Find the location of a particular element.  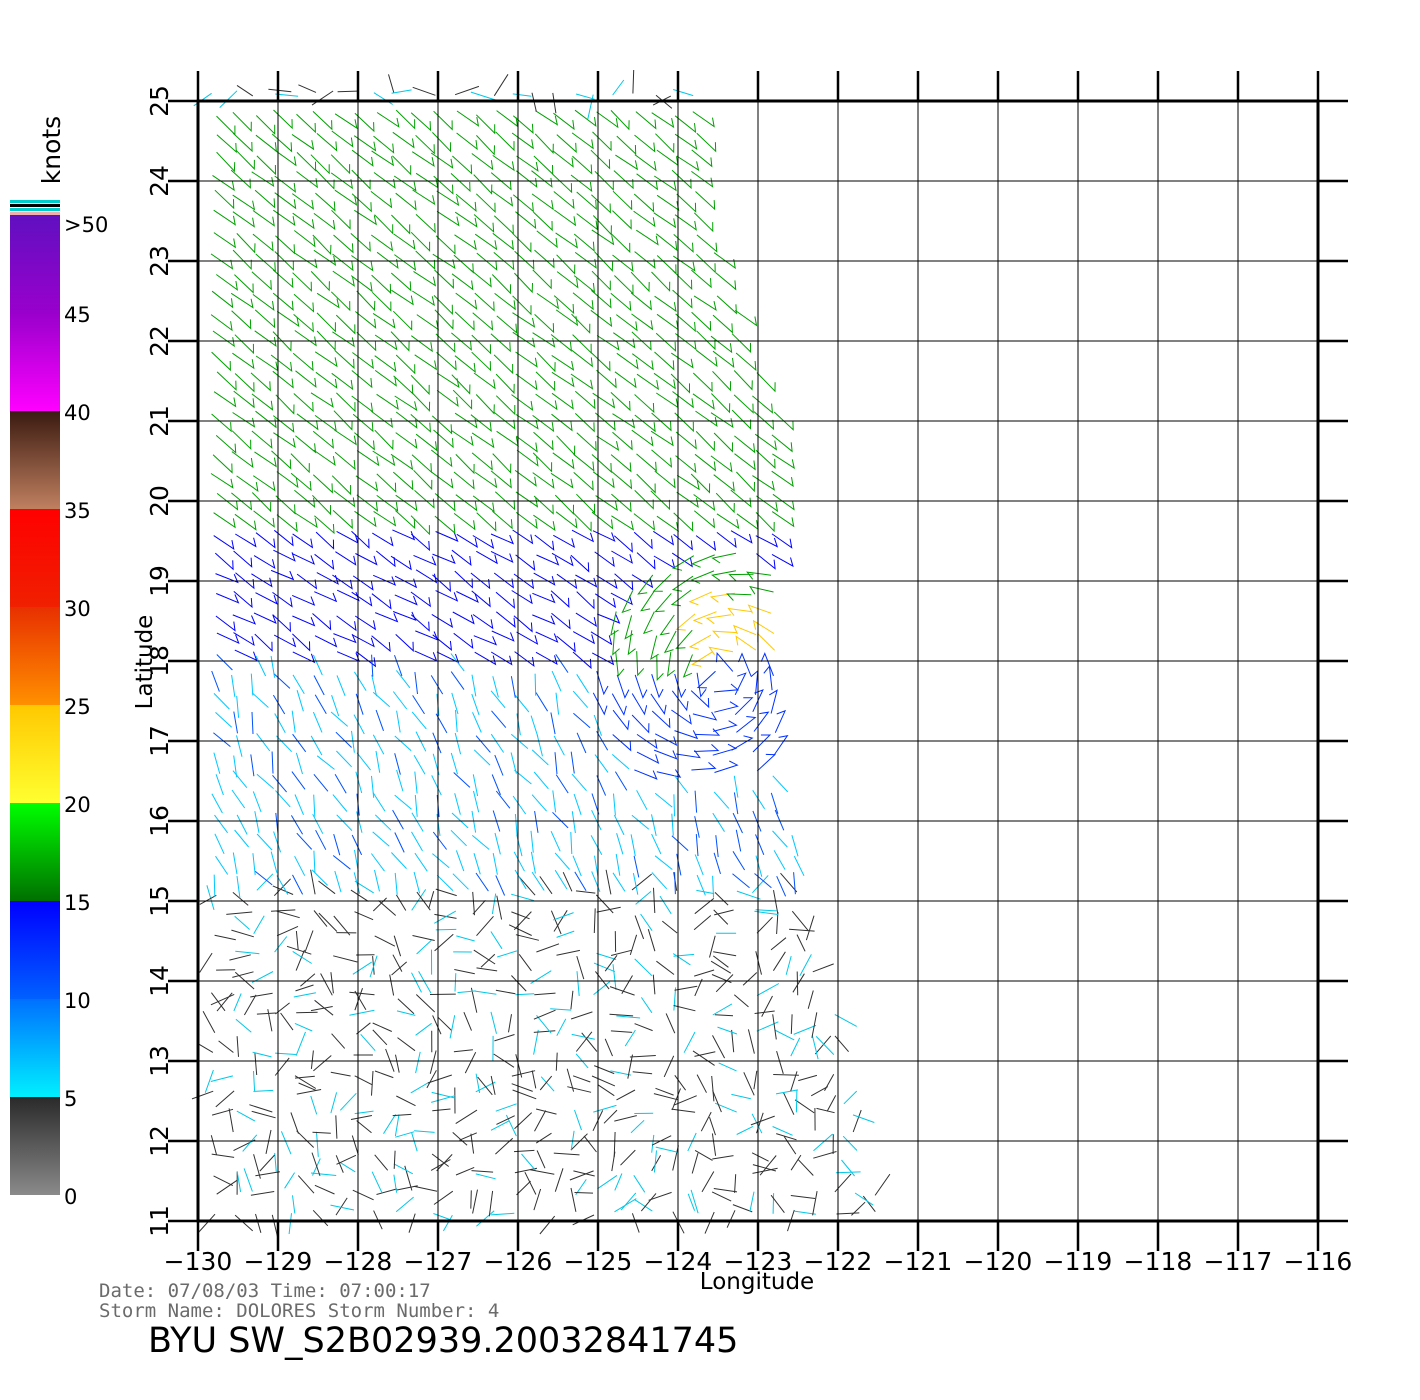

colorbar-band is located at coordinates (35, 362).